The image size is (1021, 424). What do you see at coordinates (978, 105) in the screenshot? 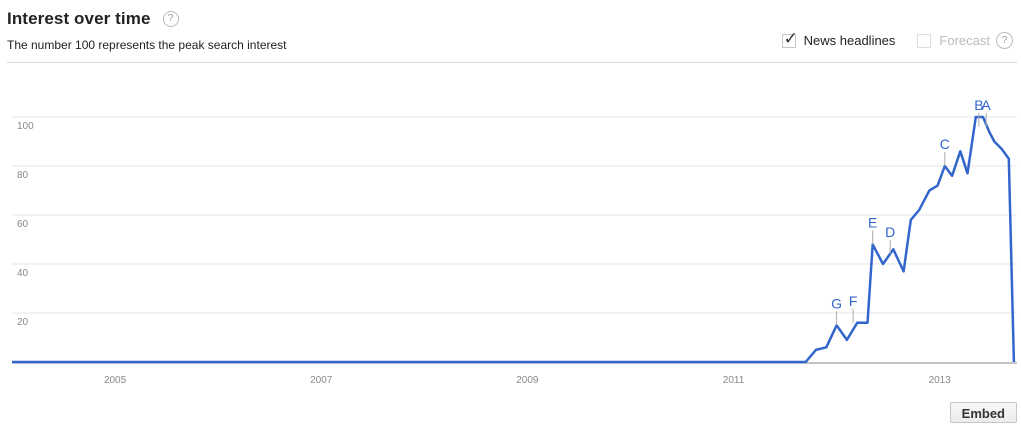
I see `annotation-label-b: B` at bounding box center [978, 105].